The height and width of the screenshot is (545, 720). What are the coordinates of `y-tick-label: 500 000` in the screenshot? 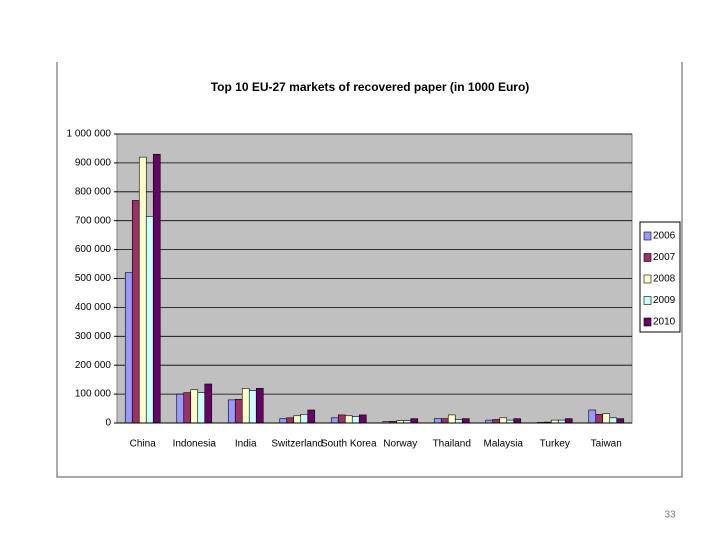 It's located at (93, 278).